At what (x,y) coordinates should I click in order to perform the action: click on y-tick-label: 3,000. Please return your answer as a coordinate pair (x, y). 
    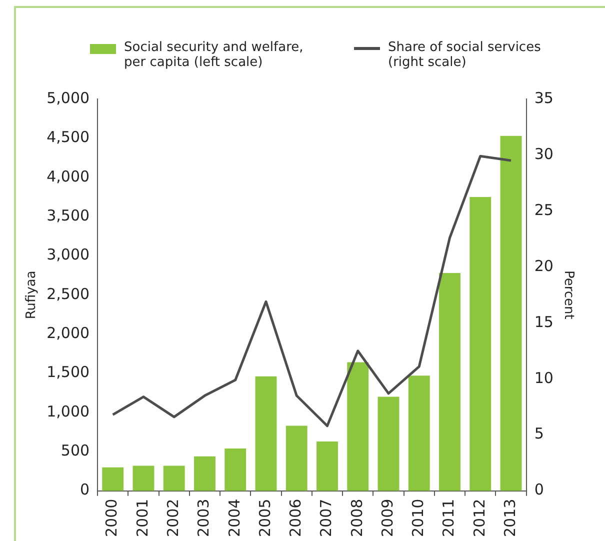
    Looking at the image, I should click on (68, 255).